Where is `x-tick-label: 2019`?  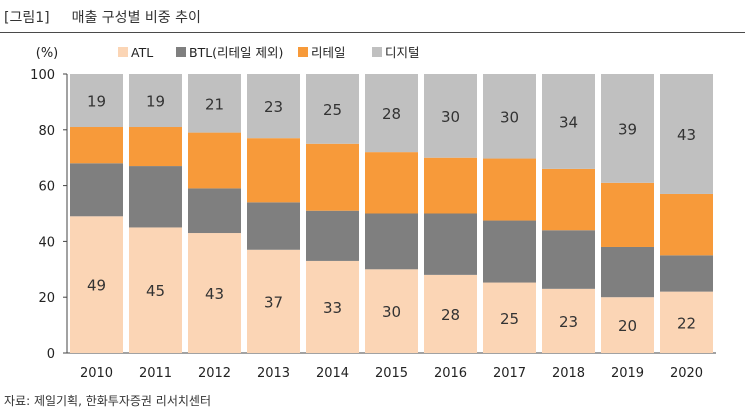
x-tick-label: 2019 is located at coordinates (627, 373).